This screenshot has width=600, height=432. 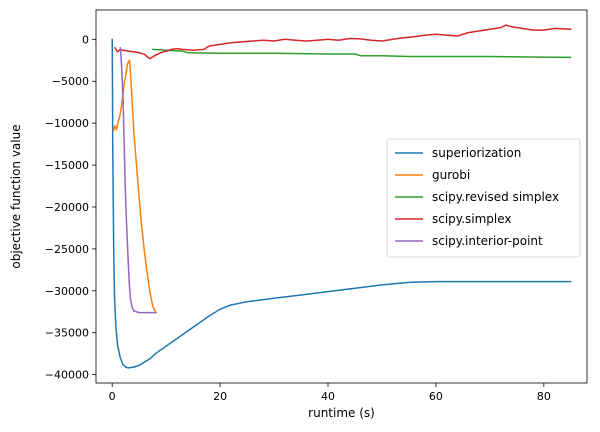 I want to click on legend-label: scipy.interior-point, so click(x=487, y=241).